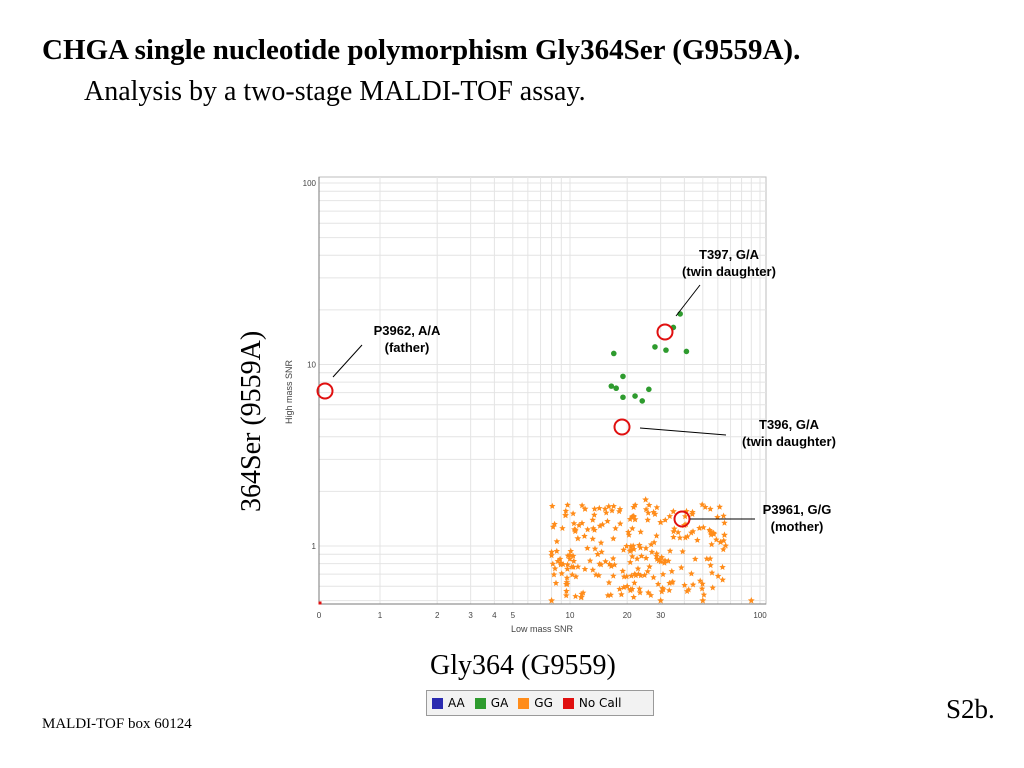  I want to click on footer-text: MALDI-TOF box 60124, so click(117, 724).